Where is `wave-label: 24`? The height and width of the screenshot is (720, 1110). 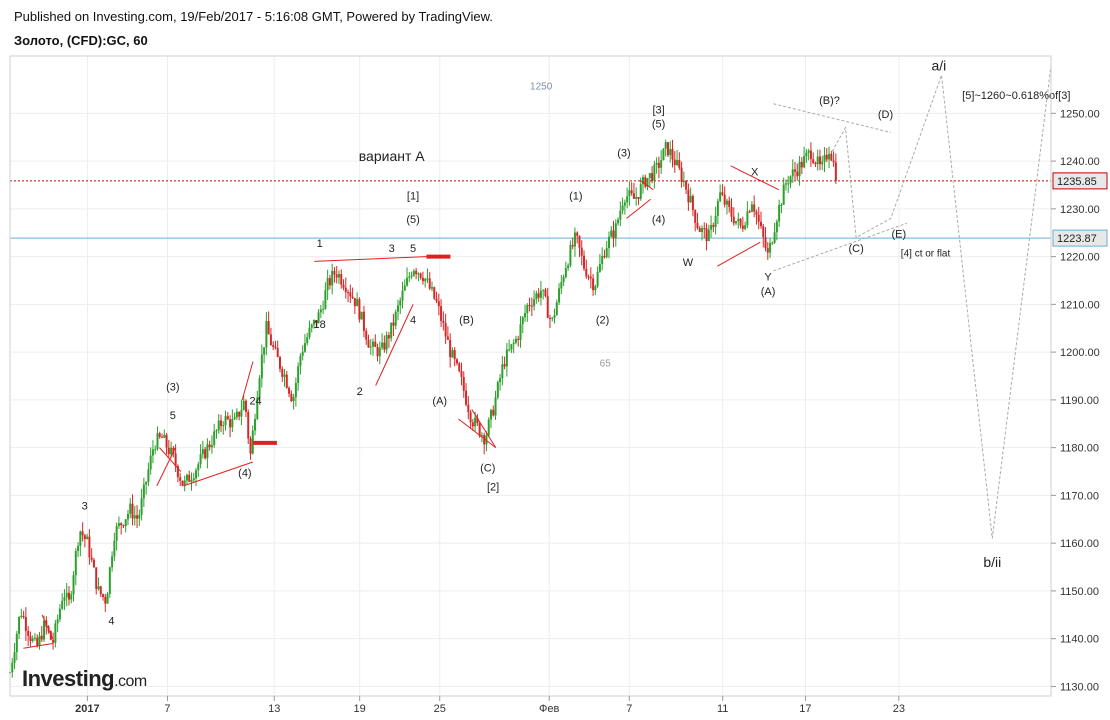
wave-label: 24 is located at coordinates (255, 402).